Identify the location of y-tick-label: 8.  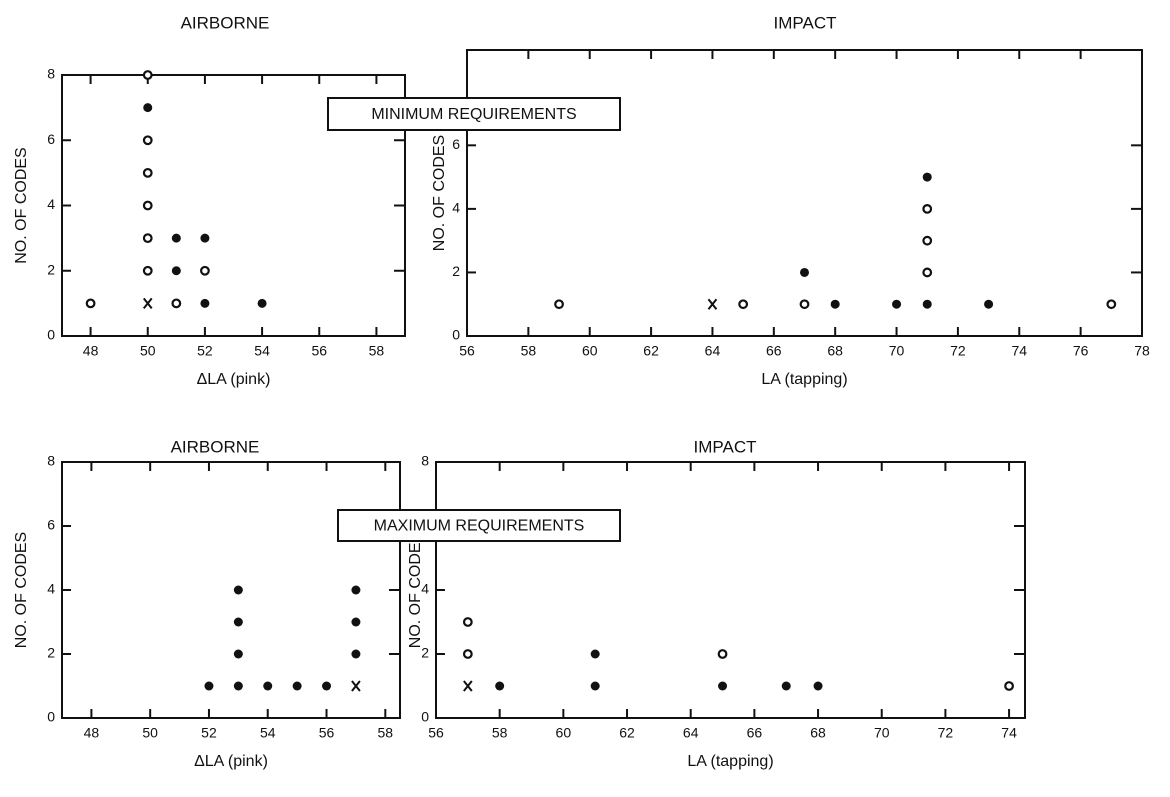
(425, 461).